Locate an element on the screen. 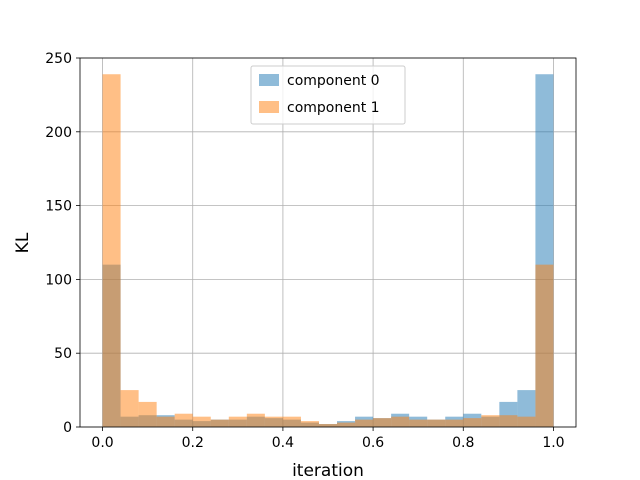 The height and width of the screenshot is (480, 640). legend-label-1: component 1 is located at coordinates (333, 108).